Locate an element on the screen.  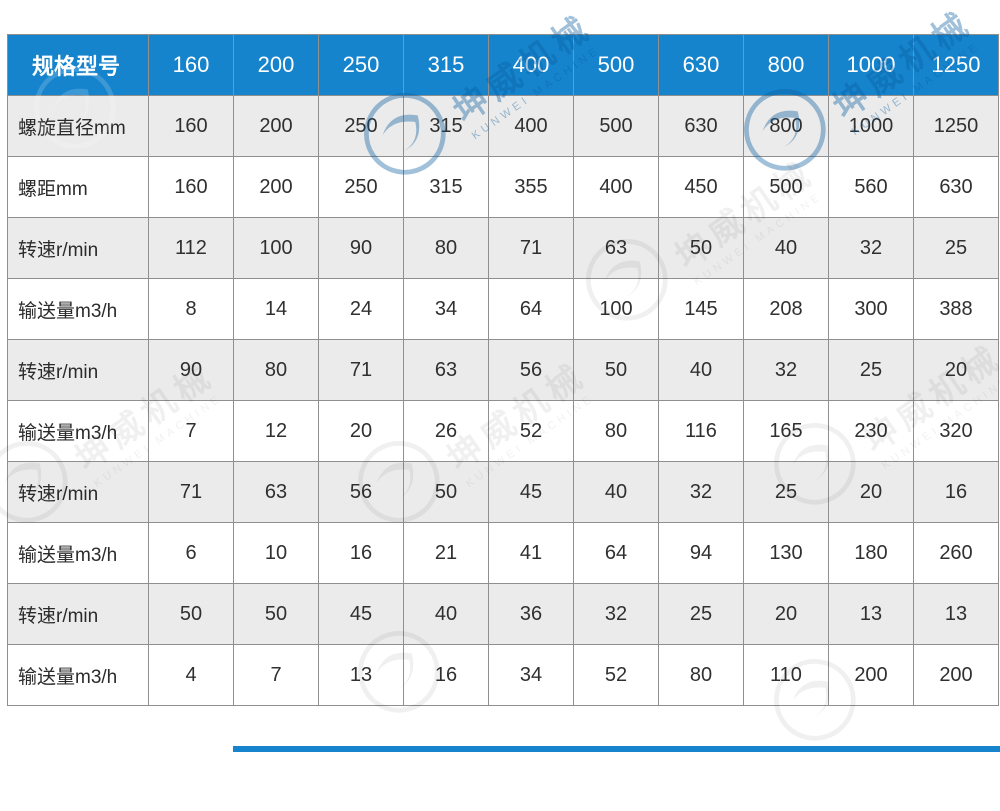
spec-cell: 94 is located at coordinates (701, 553).